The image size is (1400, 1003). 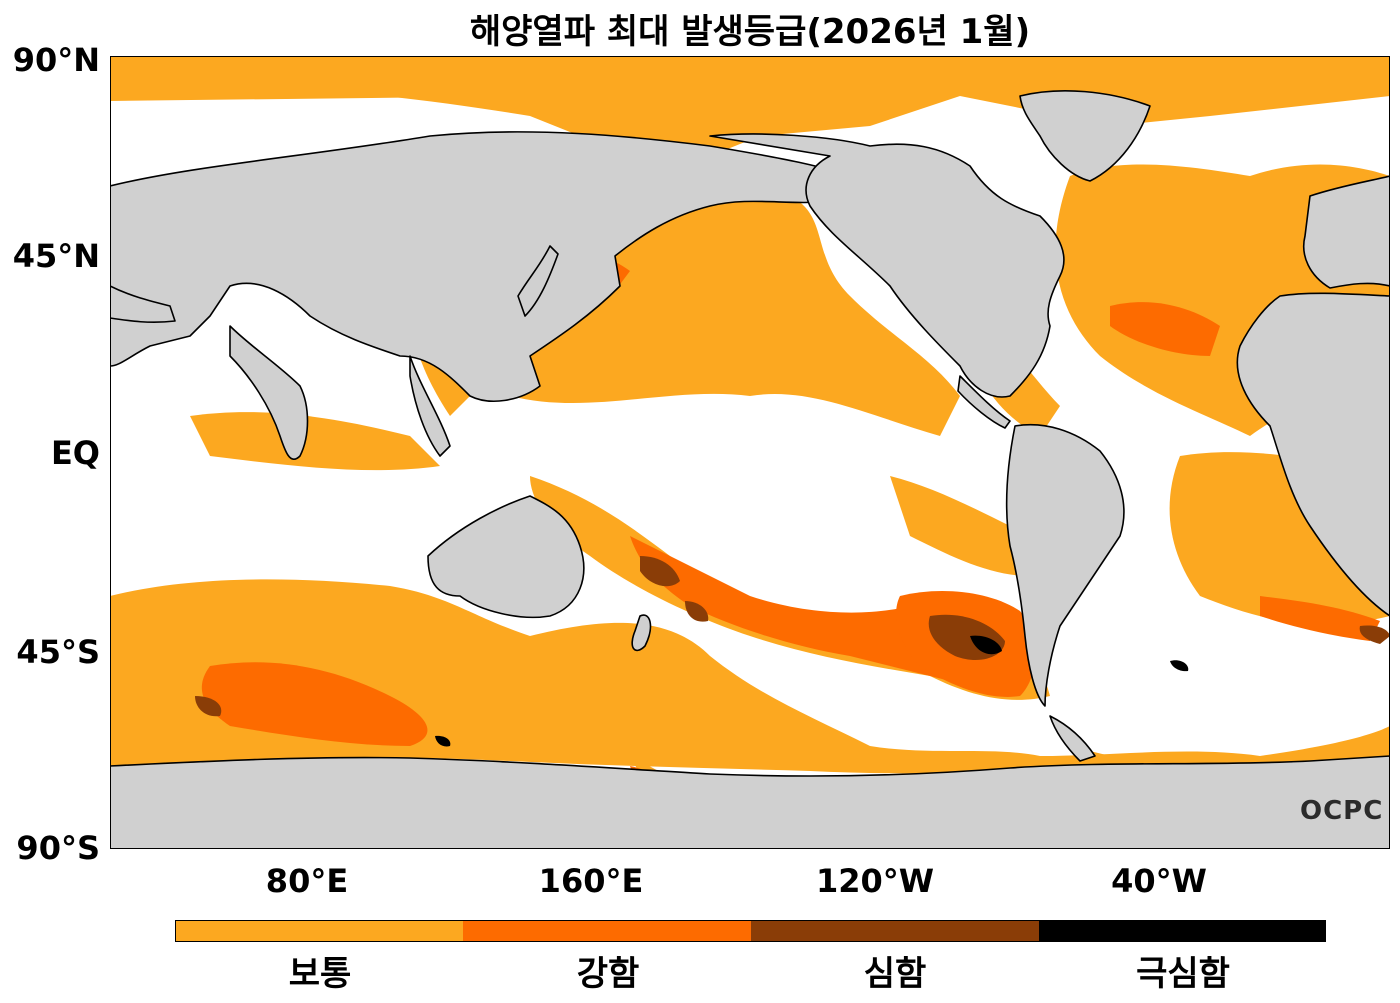 I want to click on legend-label-moderate: 보통, so click(x=320, y=974).